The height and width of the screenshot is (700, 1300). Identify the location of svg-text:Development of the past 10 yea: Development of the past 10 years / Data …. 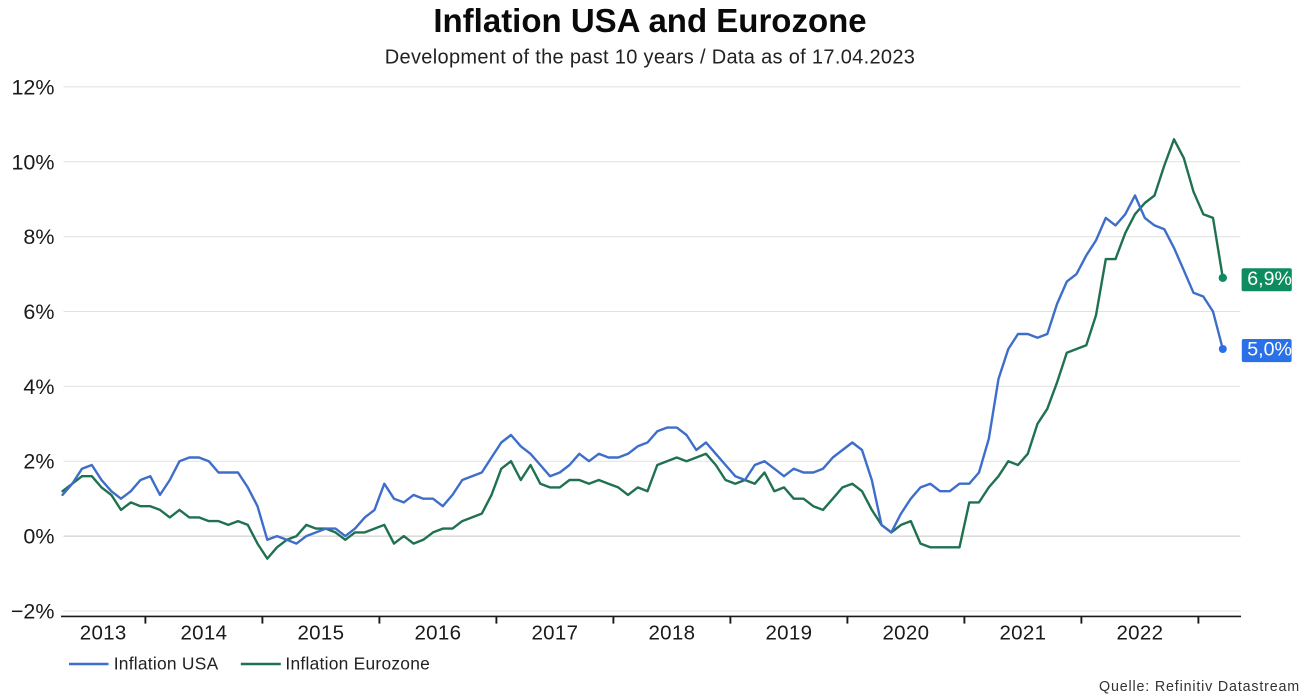
(650, 58).